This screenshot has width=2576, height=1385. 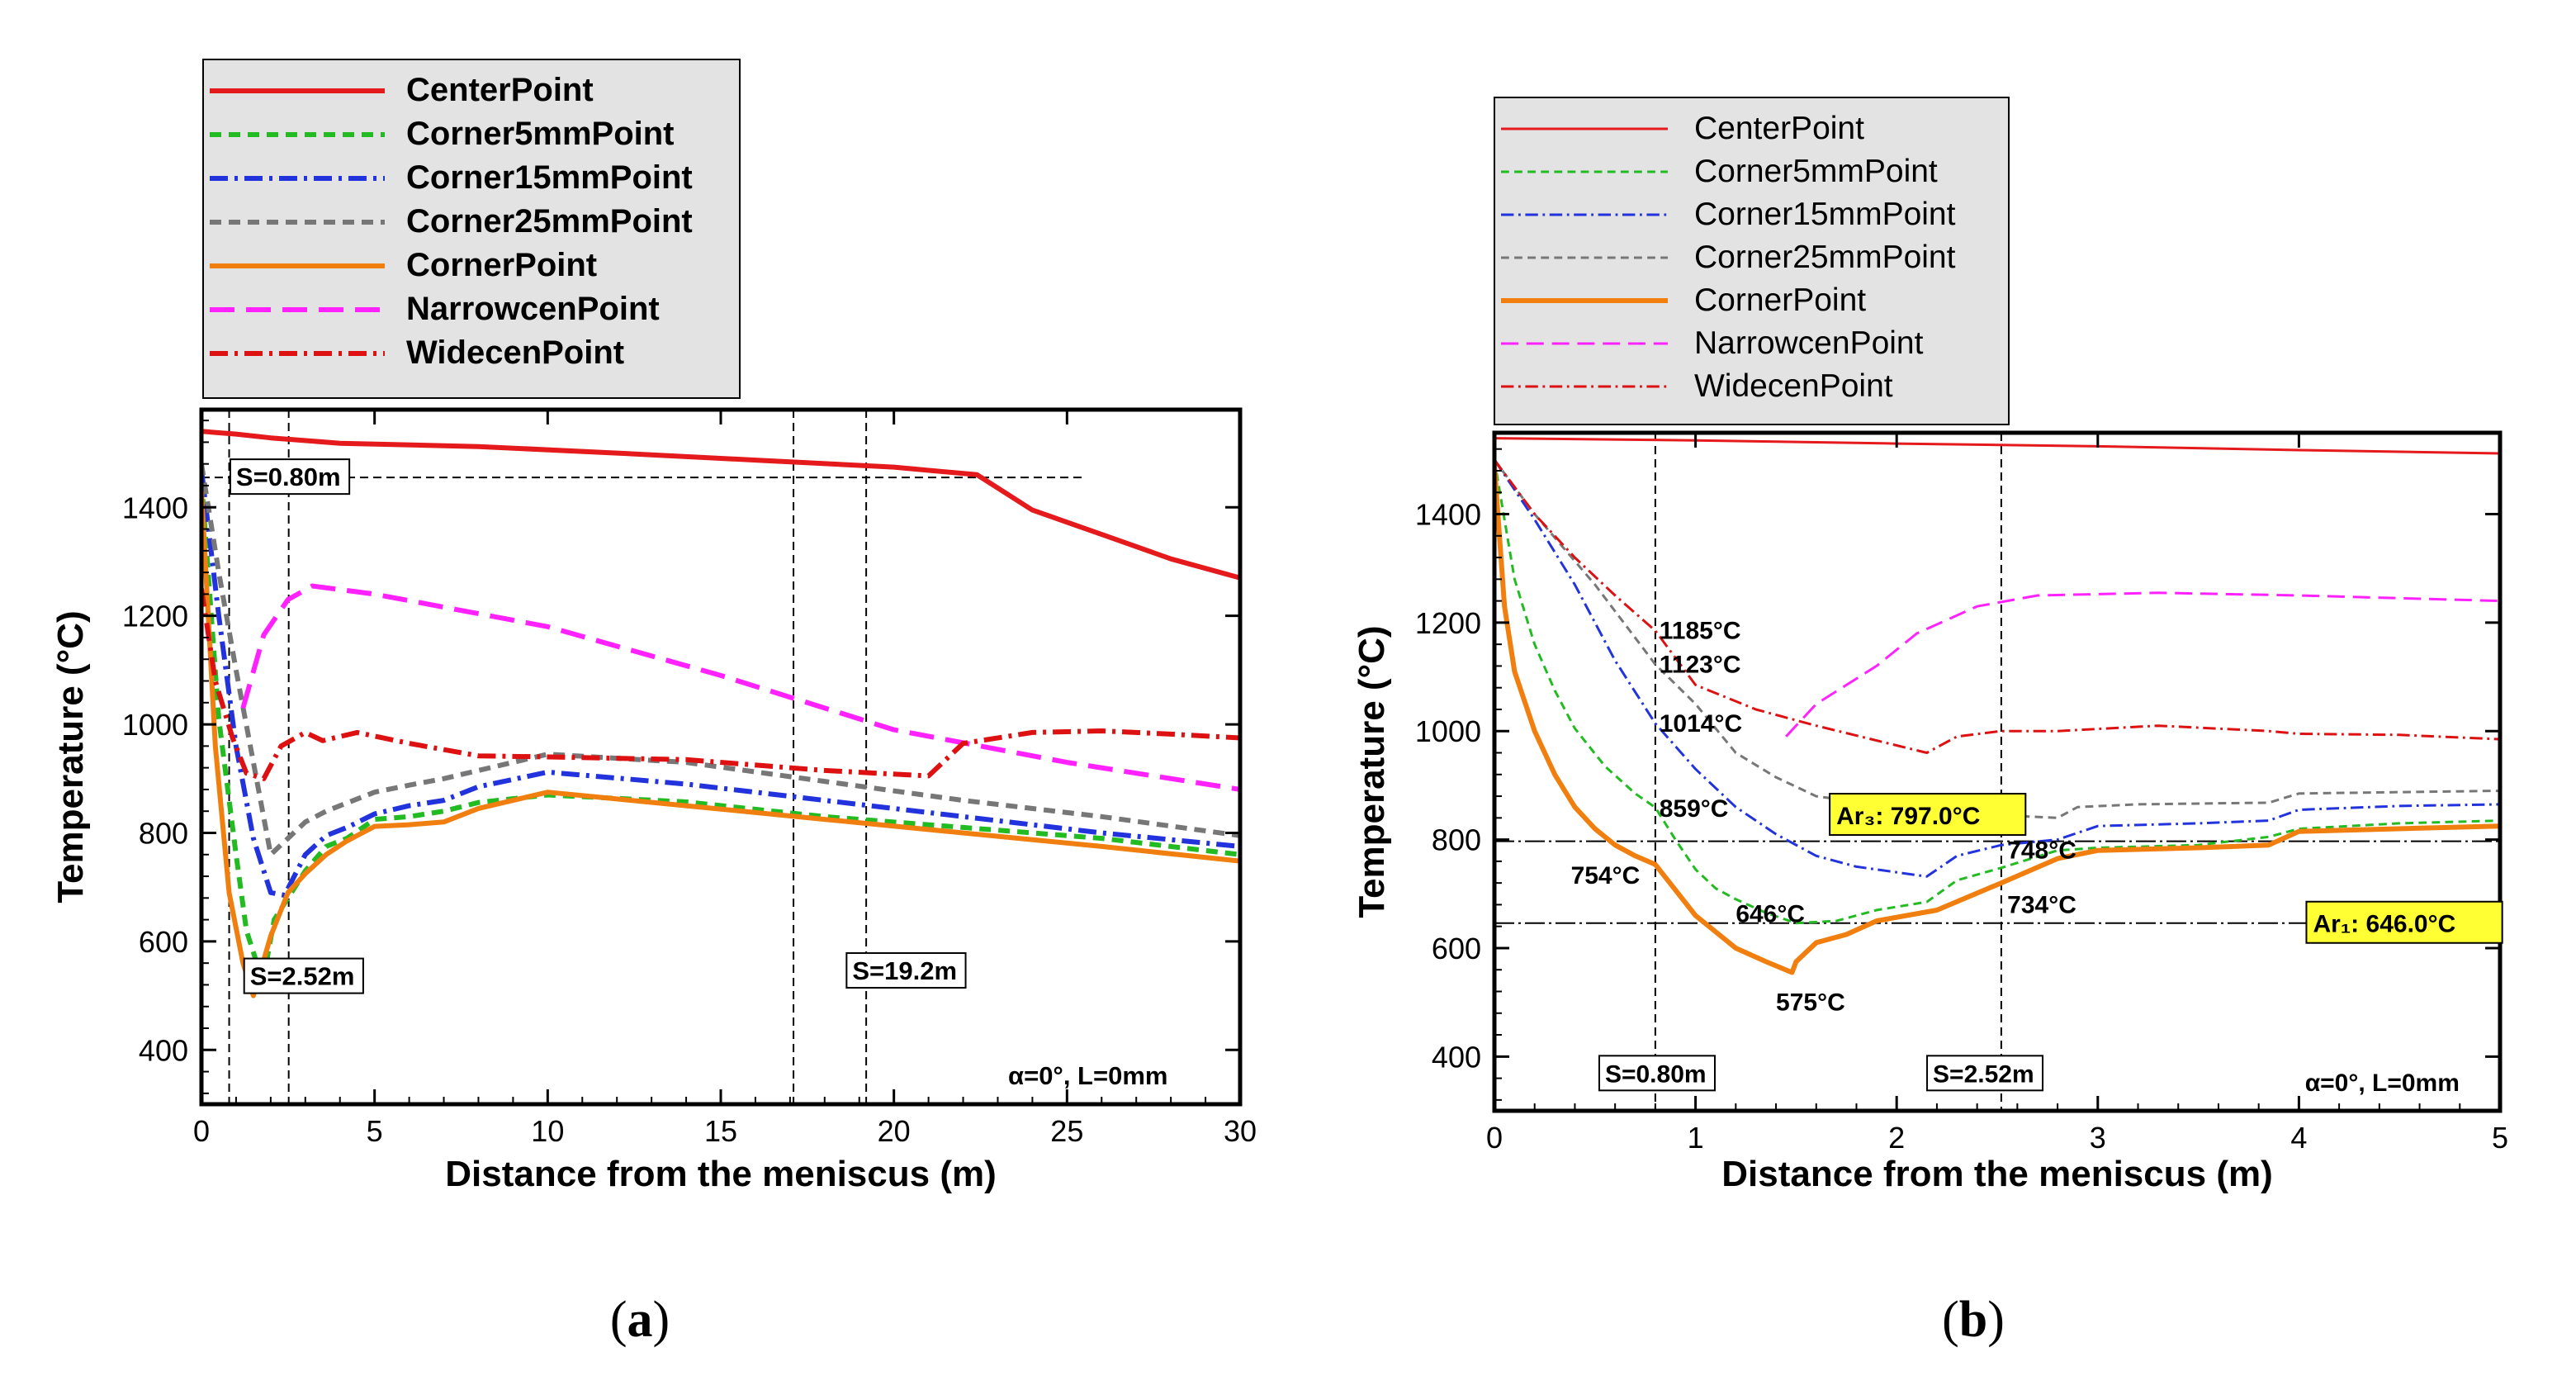 I want to click on legend-label: Corner15mmPoint, so click(x=549, y=178).